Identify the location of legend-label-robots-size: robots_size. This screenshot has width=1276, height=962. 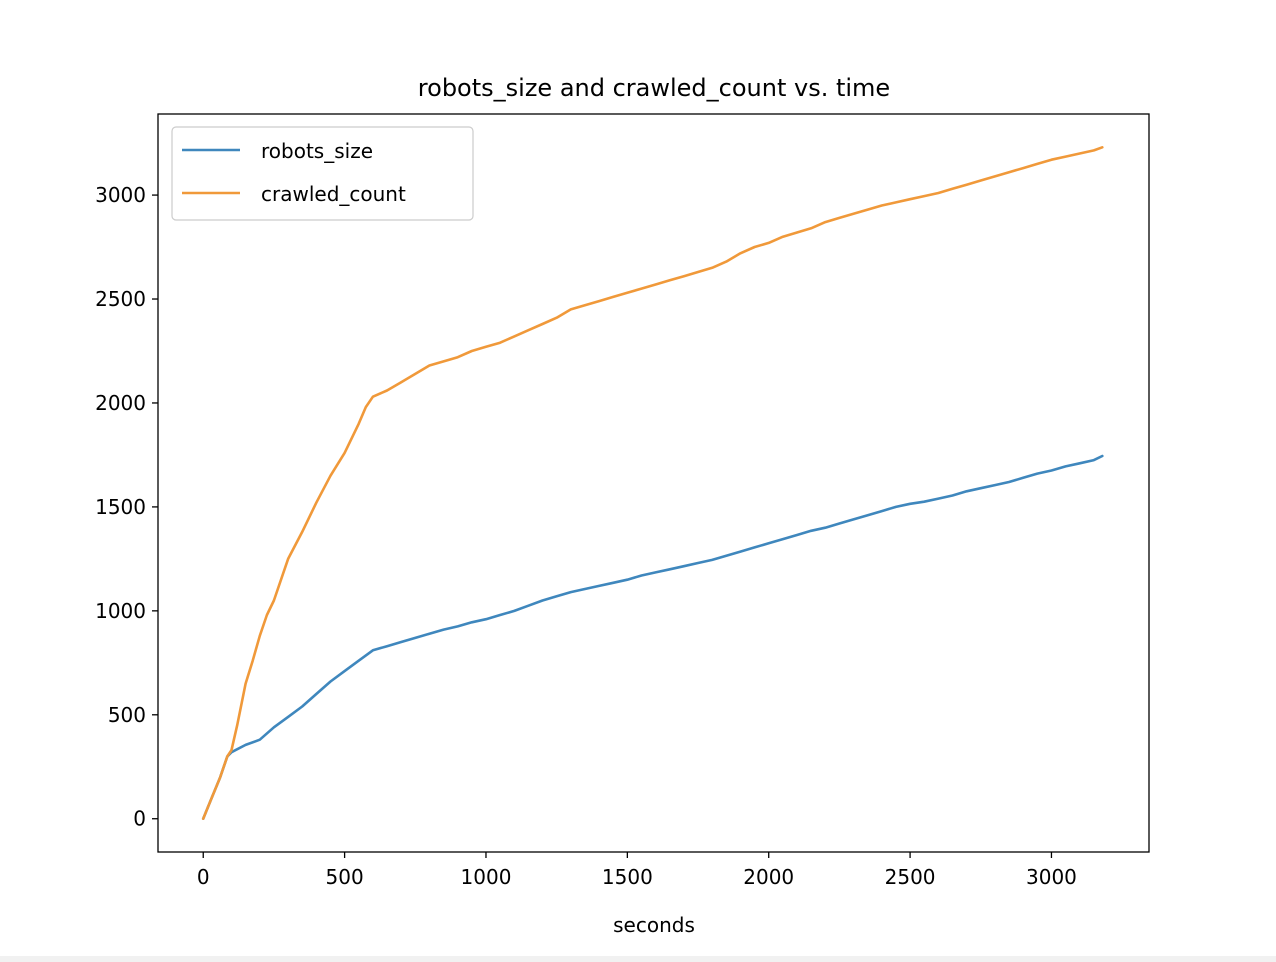
(317, 151).